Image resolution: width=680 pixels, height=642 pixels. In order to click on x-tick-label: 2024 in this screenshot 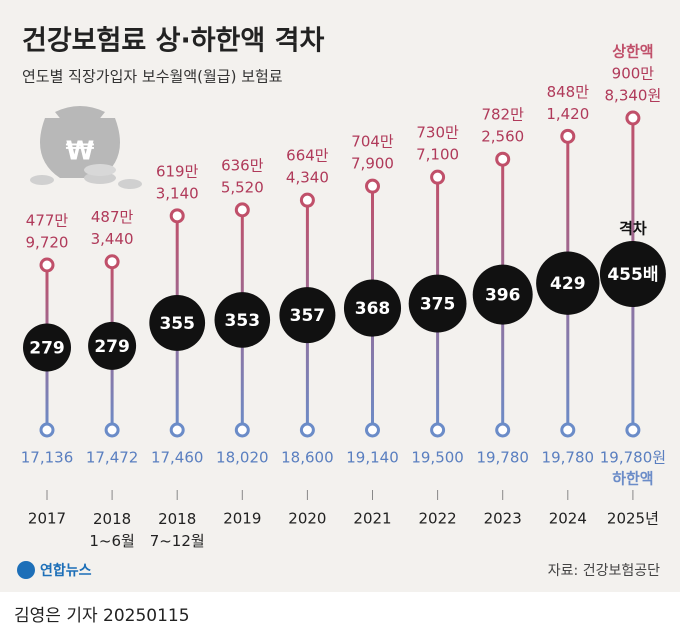, I will do `click(568, 519)`.